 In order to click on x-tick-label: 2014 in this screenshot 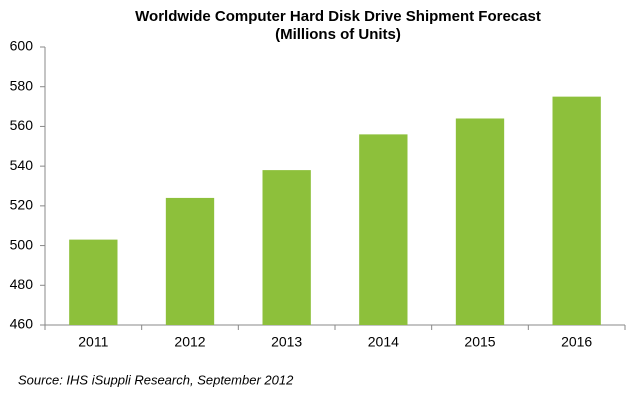, I will do `click(383, 342)`.